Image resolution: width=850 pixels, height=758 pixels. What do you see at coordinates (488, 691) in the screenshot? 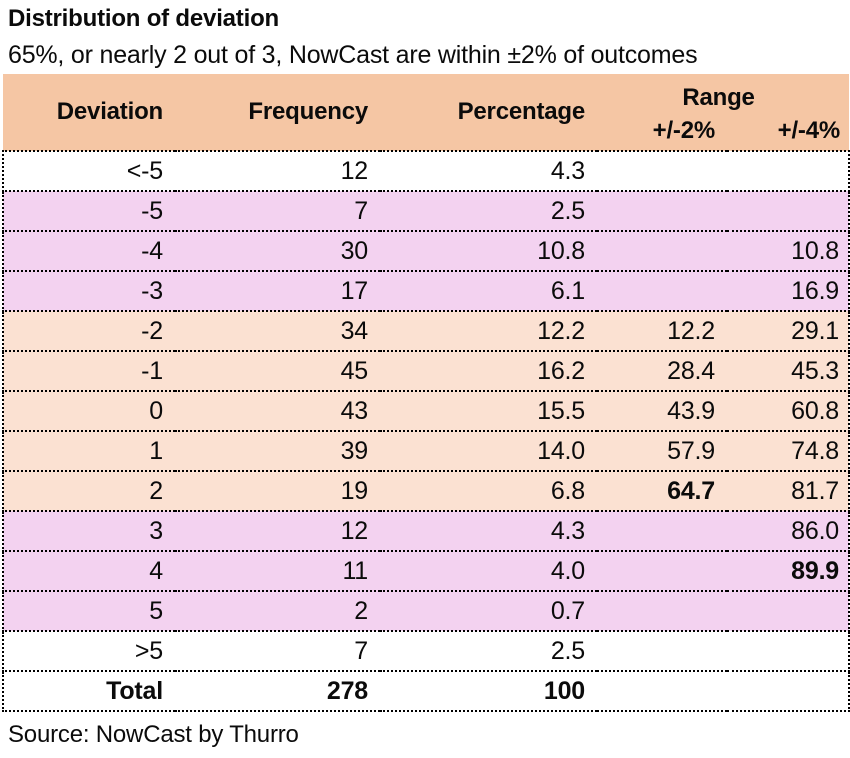
I see `cell-percentage: 100` at bounding box center [488, 691].